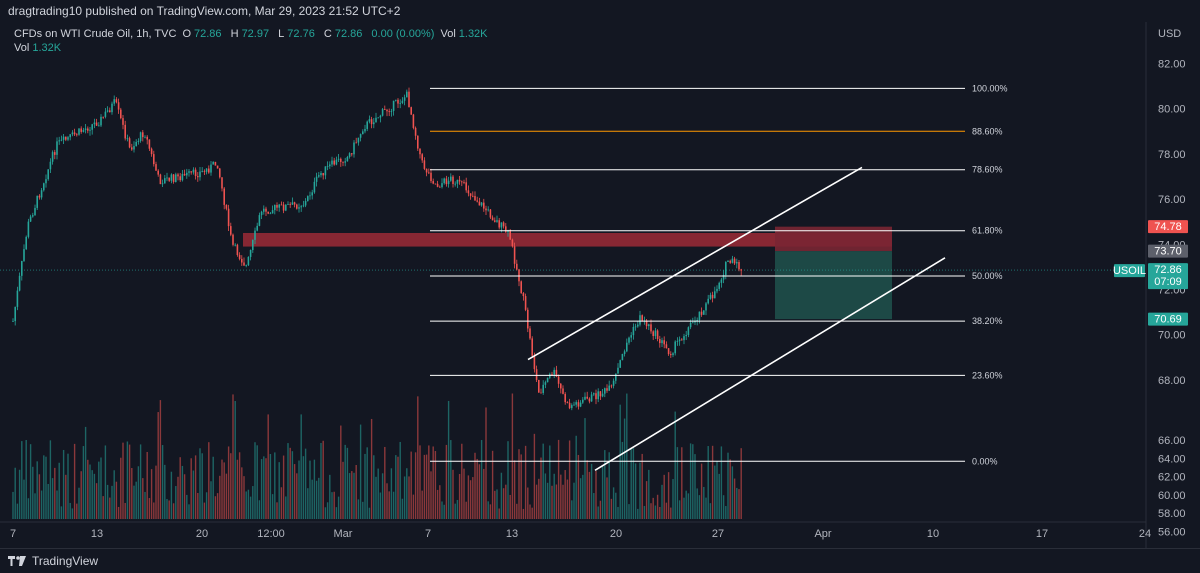 Image resolution: width=1200 pixels, height=573 pixels. What do you see at coordinates (987, 170) in the screenshot?
I see `fib-level-label: 78.60%` at bounding box center [987, 170].